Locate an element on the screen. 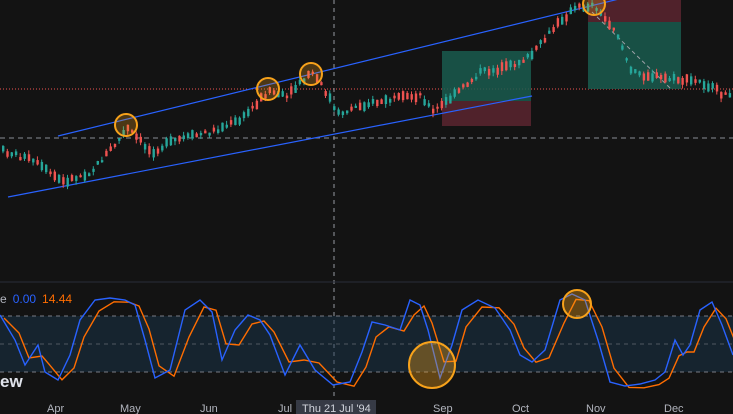 The height and width of the screenshot is (414, 733). month-label: Jun is located at coordinates (209, 408).